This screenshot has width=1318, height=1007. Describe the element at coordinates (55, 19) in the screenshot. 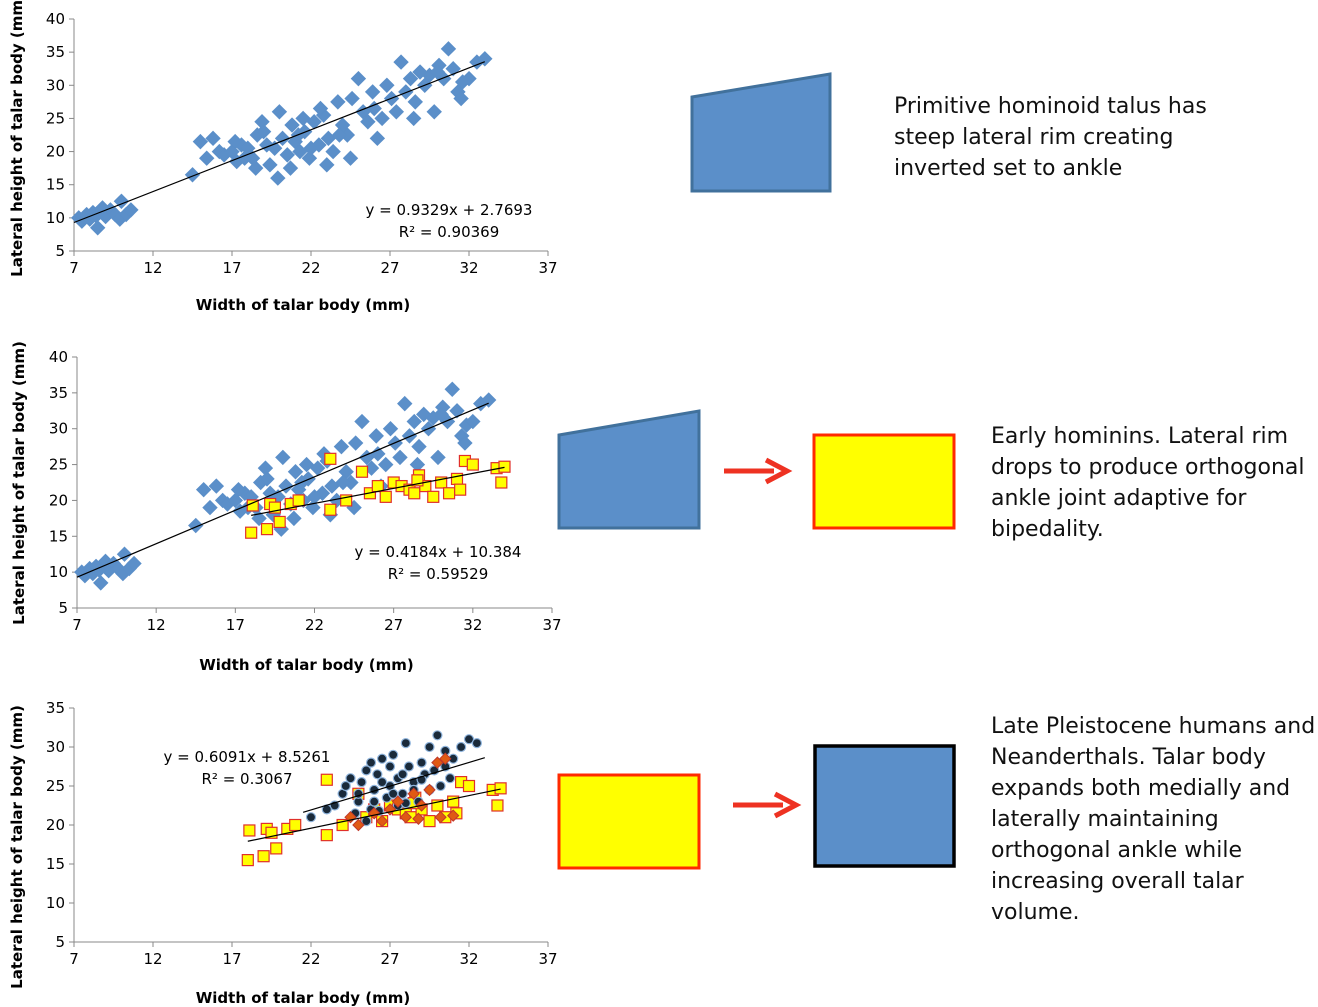

I see `y-tick-label: 40` at that location.